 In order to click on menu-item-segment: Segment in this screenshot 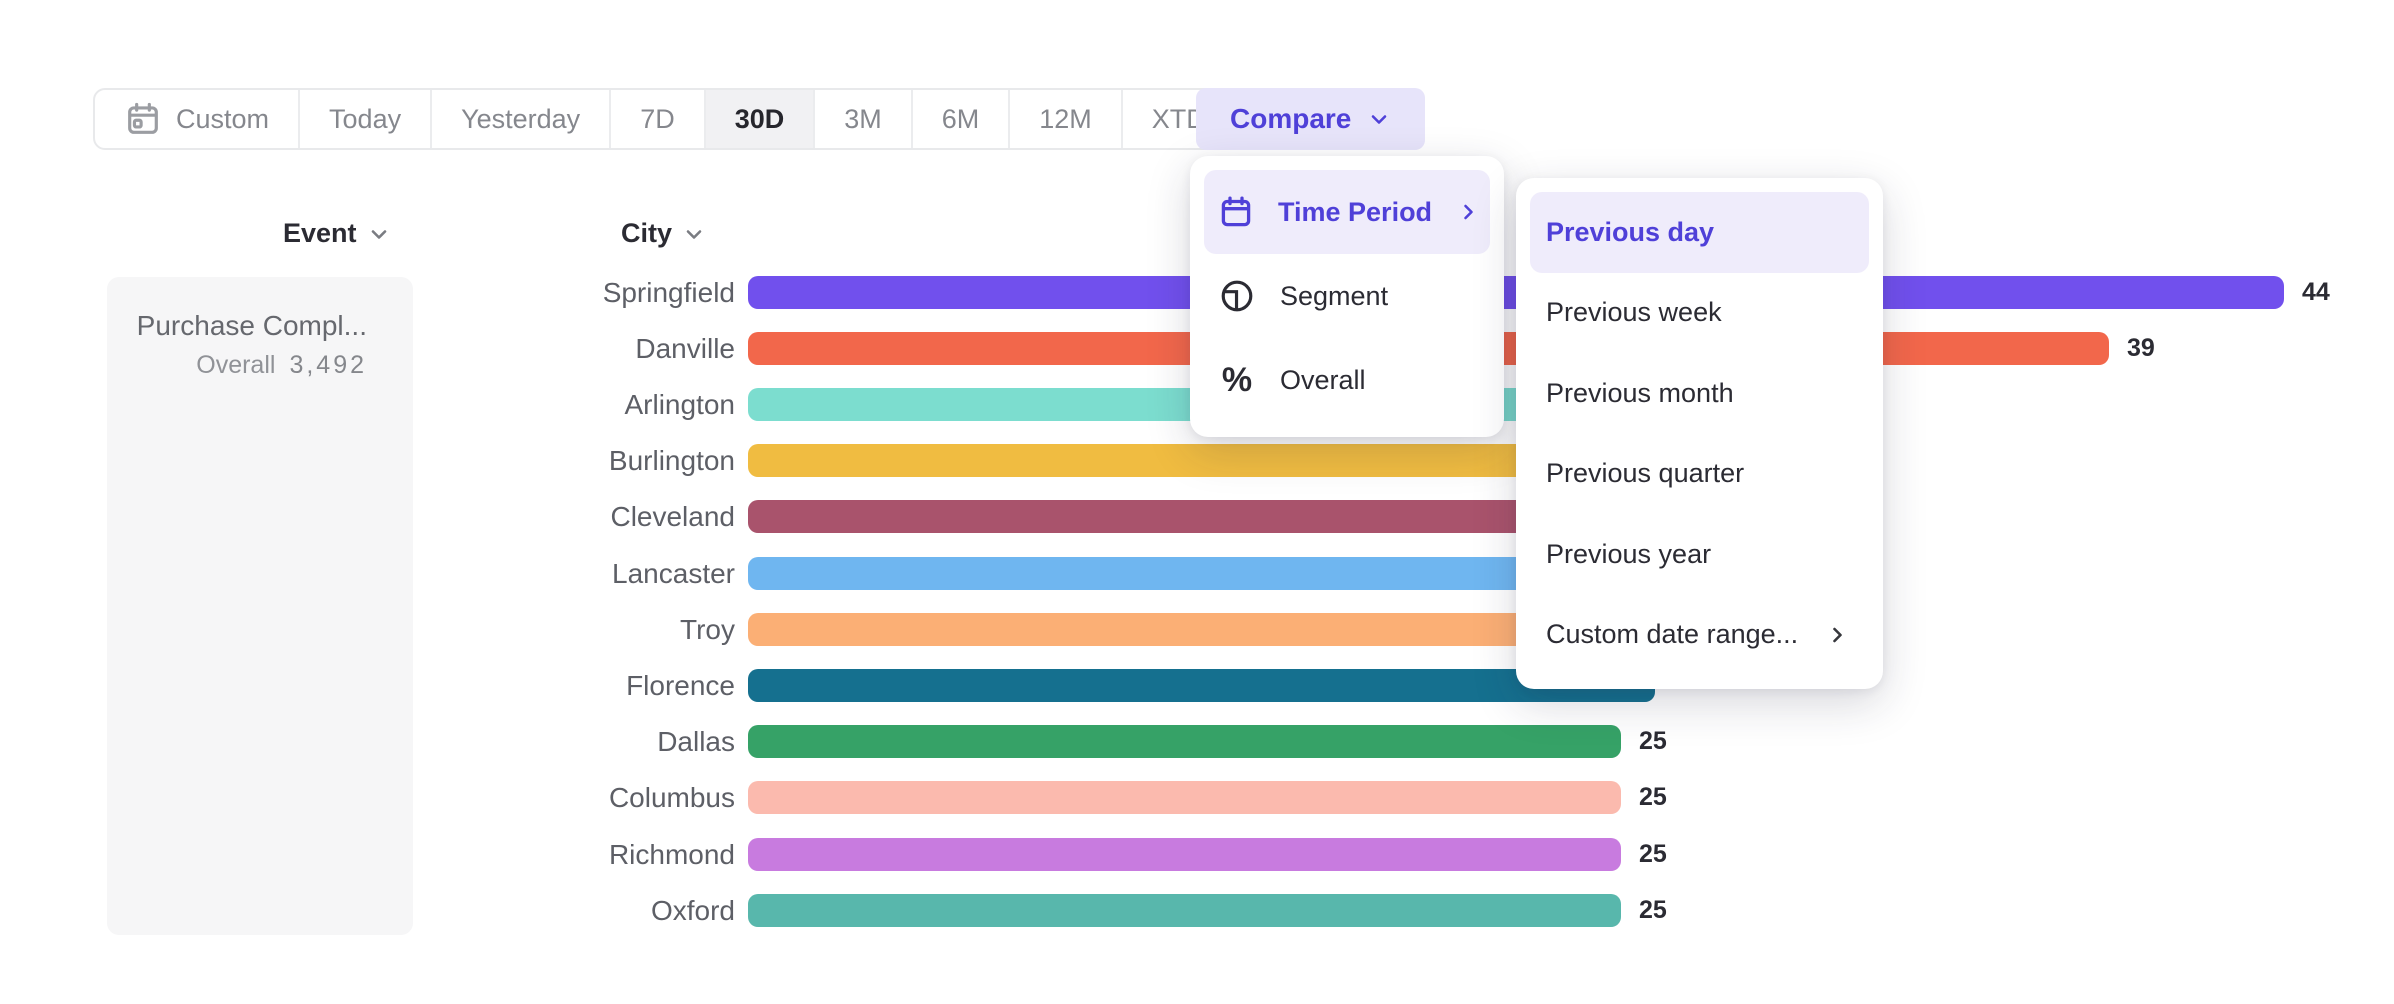, I will do `click(1347, 296)`.